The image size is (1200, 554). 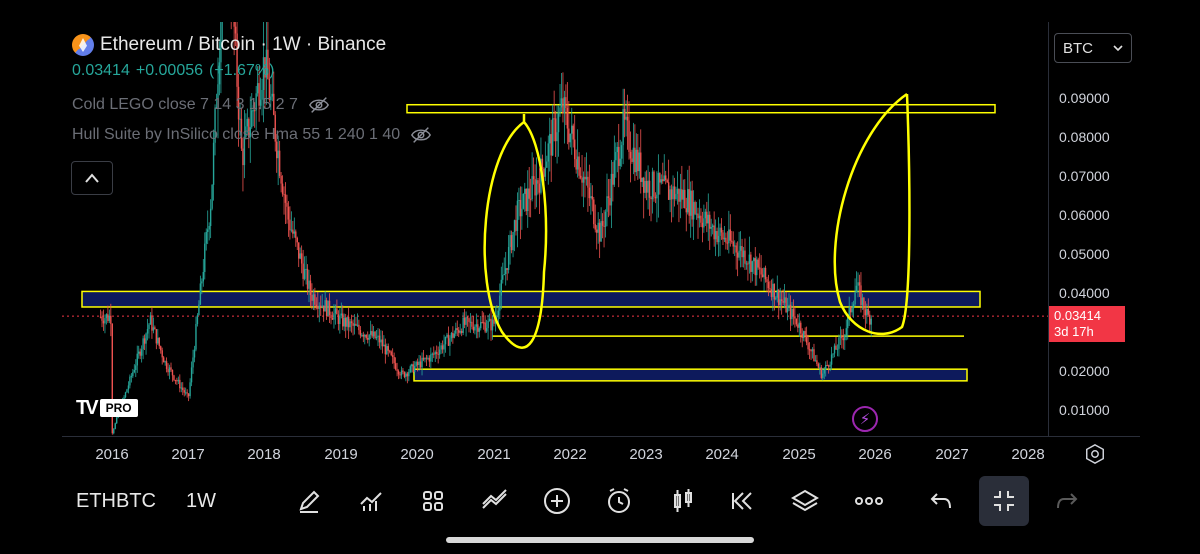 What do you see at coordinates (1084, 215) in the screenshot?
I see `price-tick: 0.06000` at bounding box center [1084, 215].